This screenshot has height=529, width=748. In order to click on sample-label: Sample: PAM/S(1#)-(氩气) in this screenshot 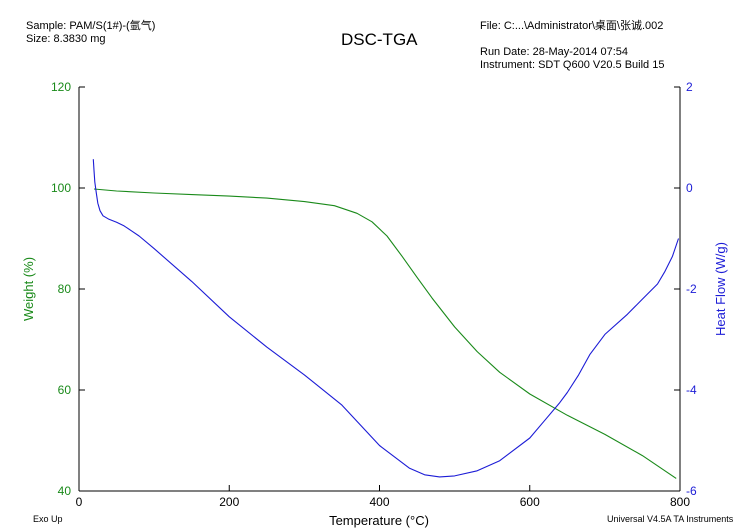, I will do `click(91, 26)`.